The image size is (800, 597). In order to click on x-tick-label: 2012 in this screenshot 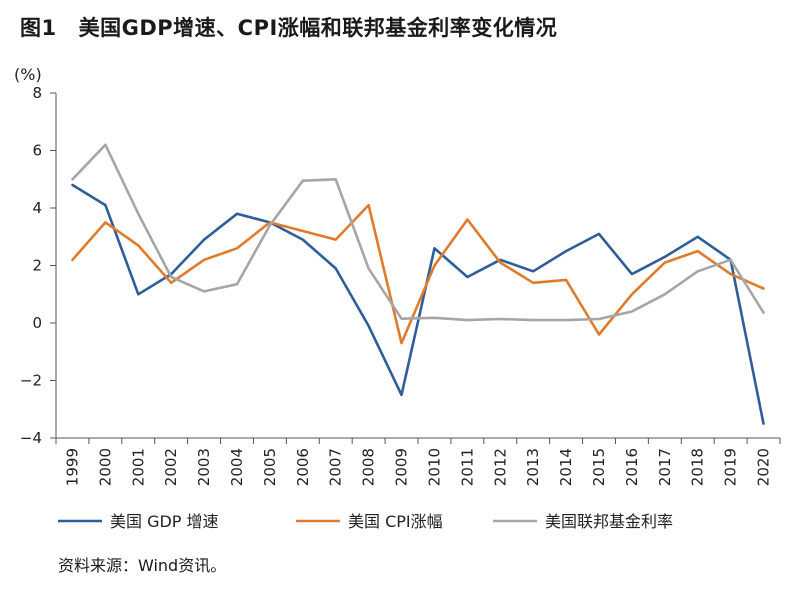, I will do `click(500, 467)`.